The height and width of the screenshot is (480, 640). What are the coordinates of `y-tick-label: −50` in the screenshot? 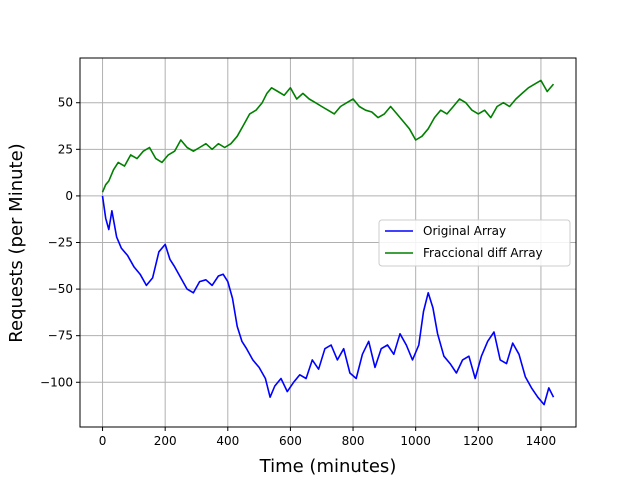 It's located at (60, 289).